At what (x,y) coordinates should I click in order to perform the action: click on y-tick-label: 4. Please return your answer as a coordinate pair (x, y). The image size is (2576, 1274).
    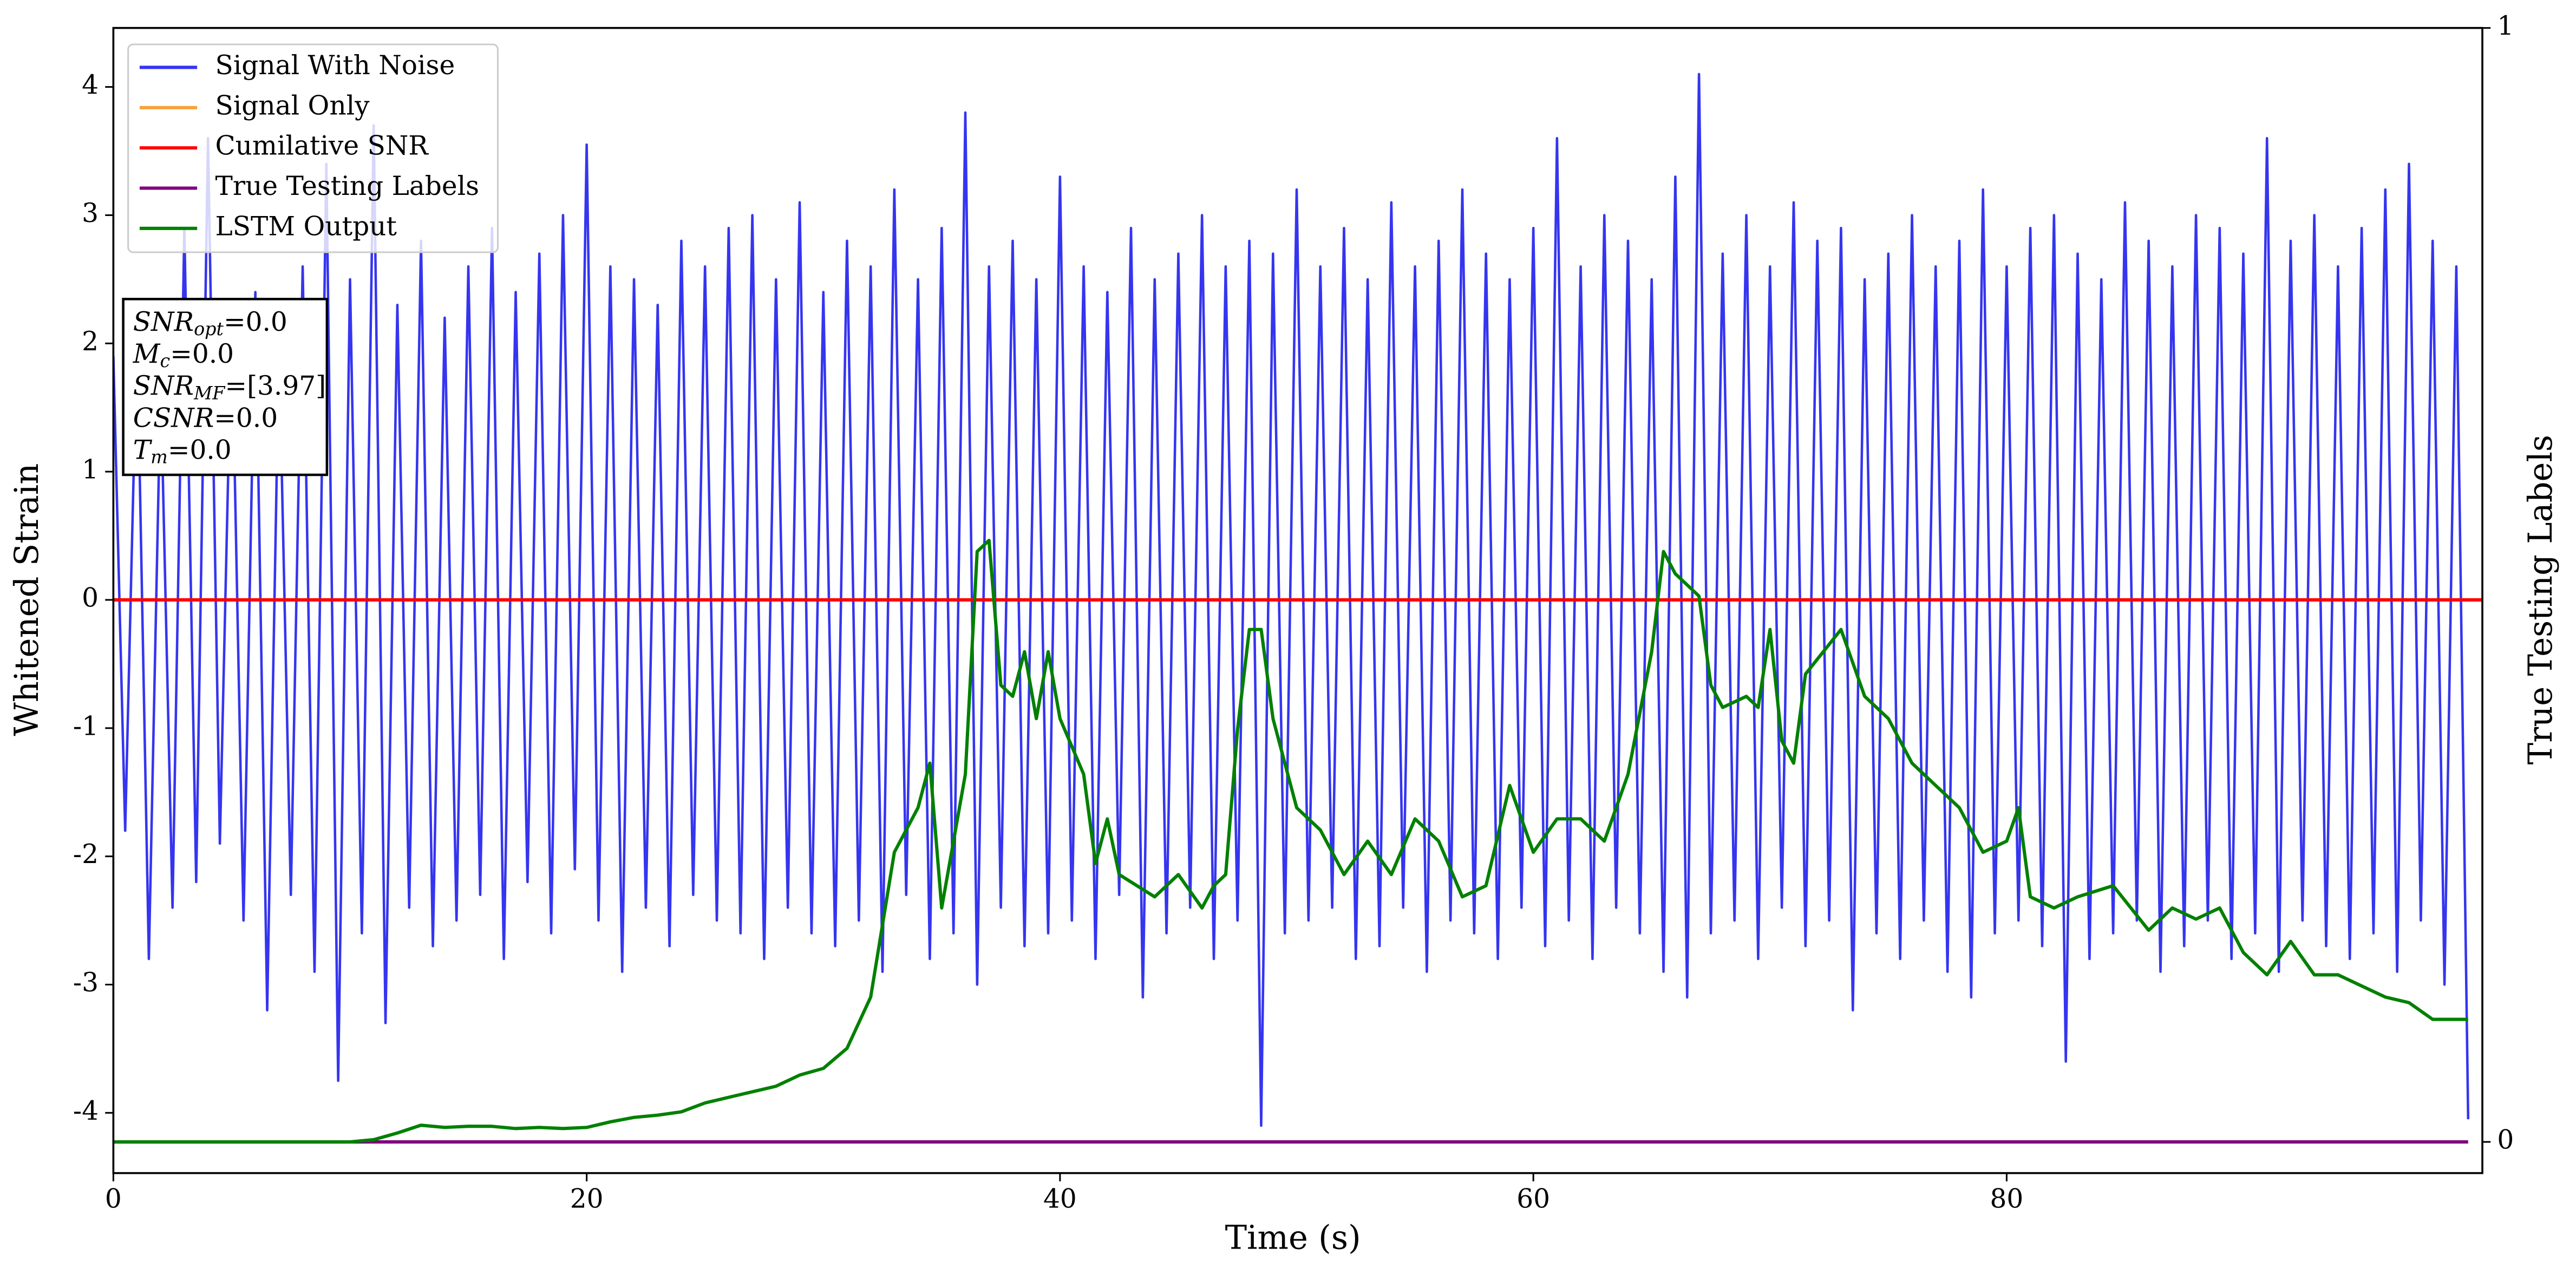
    Looking at the image, I should click on (90, 85).